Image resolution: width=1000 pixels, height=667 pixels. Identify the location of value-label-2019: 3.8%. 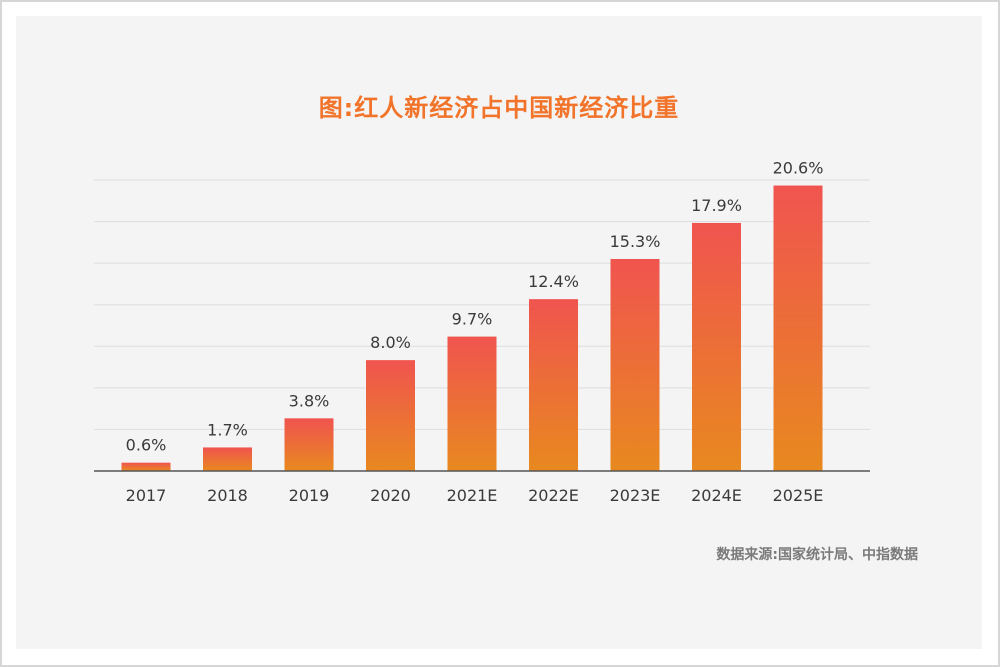
(309, 400).